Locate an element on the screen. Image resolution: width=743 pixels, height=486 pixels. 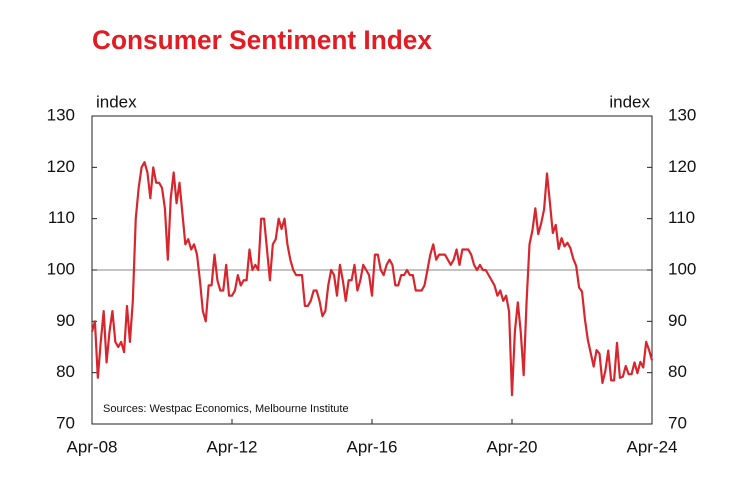
y-tick-label: 130 is located at coordinates (61, 114).